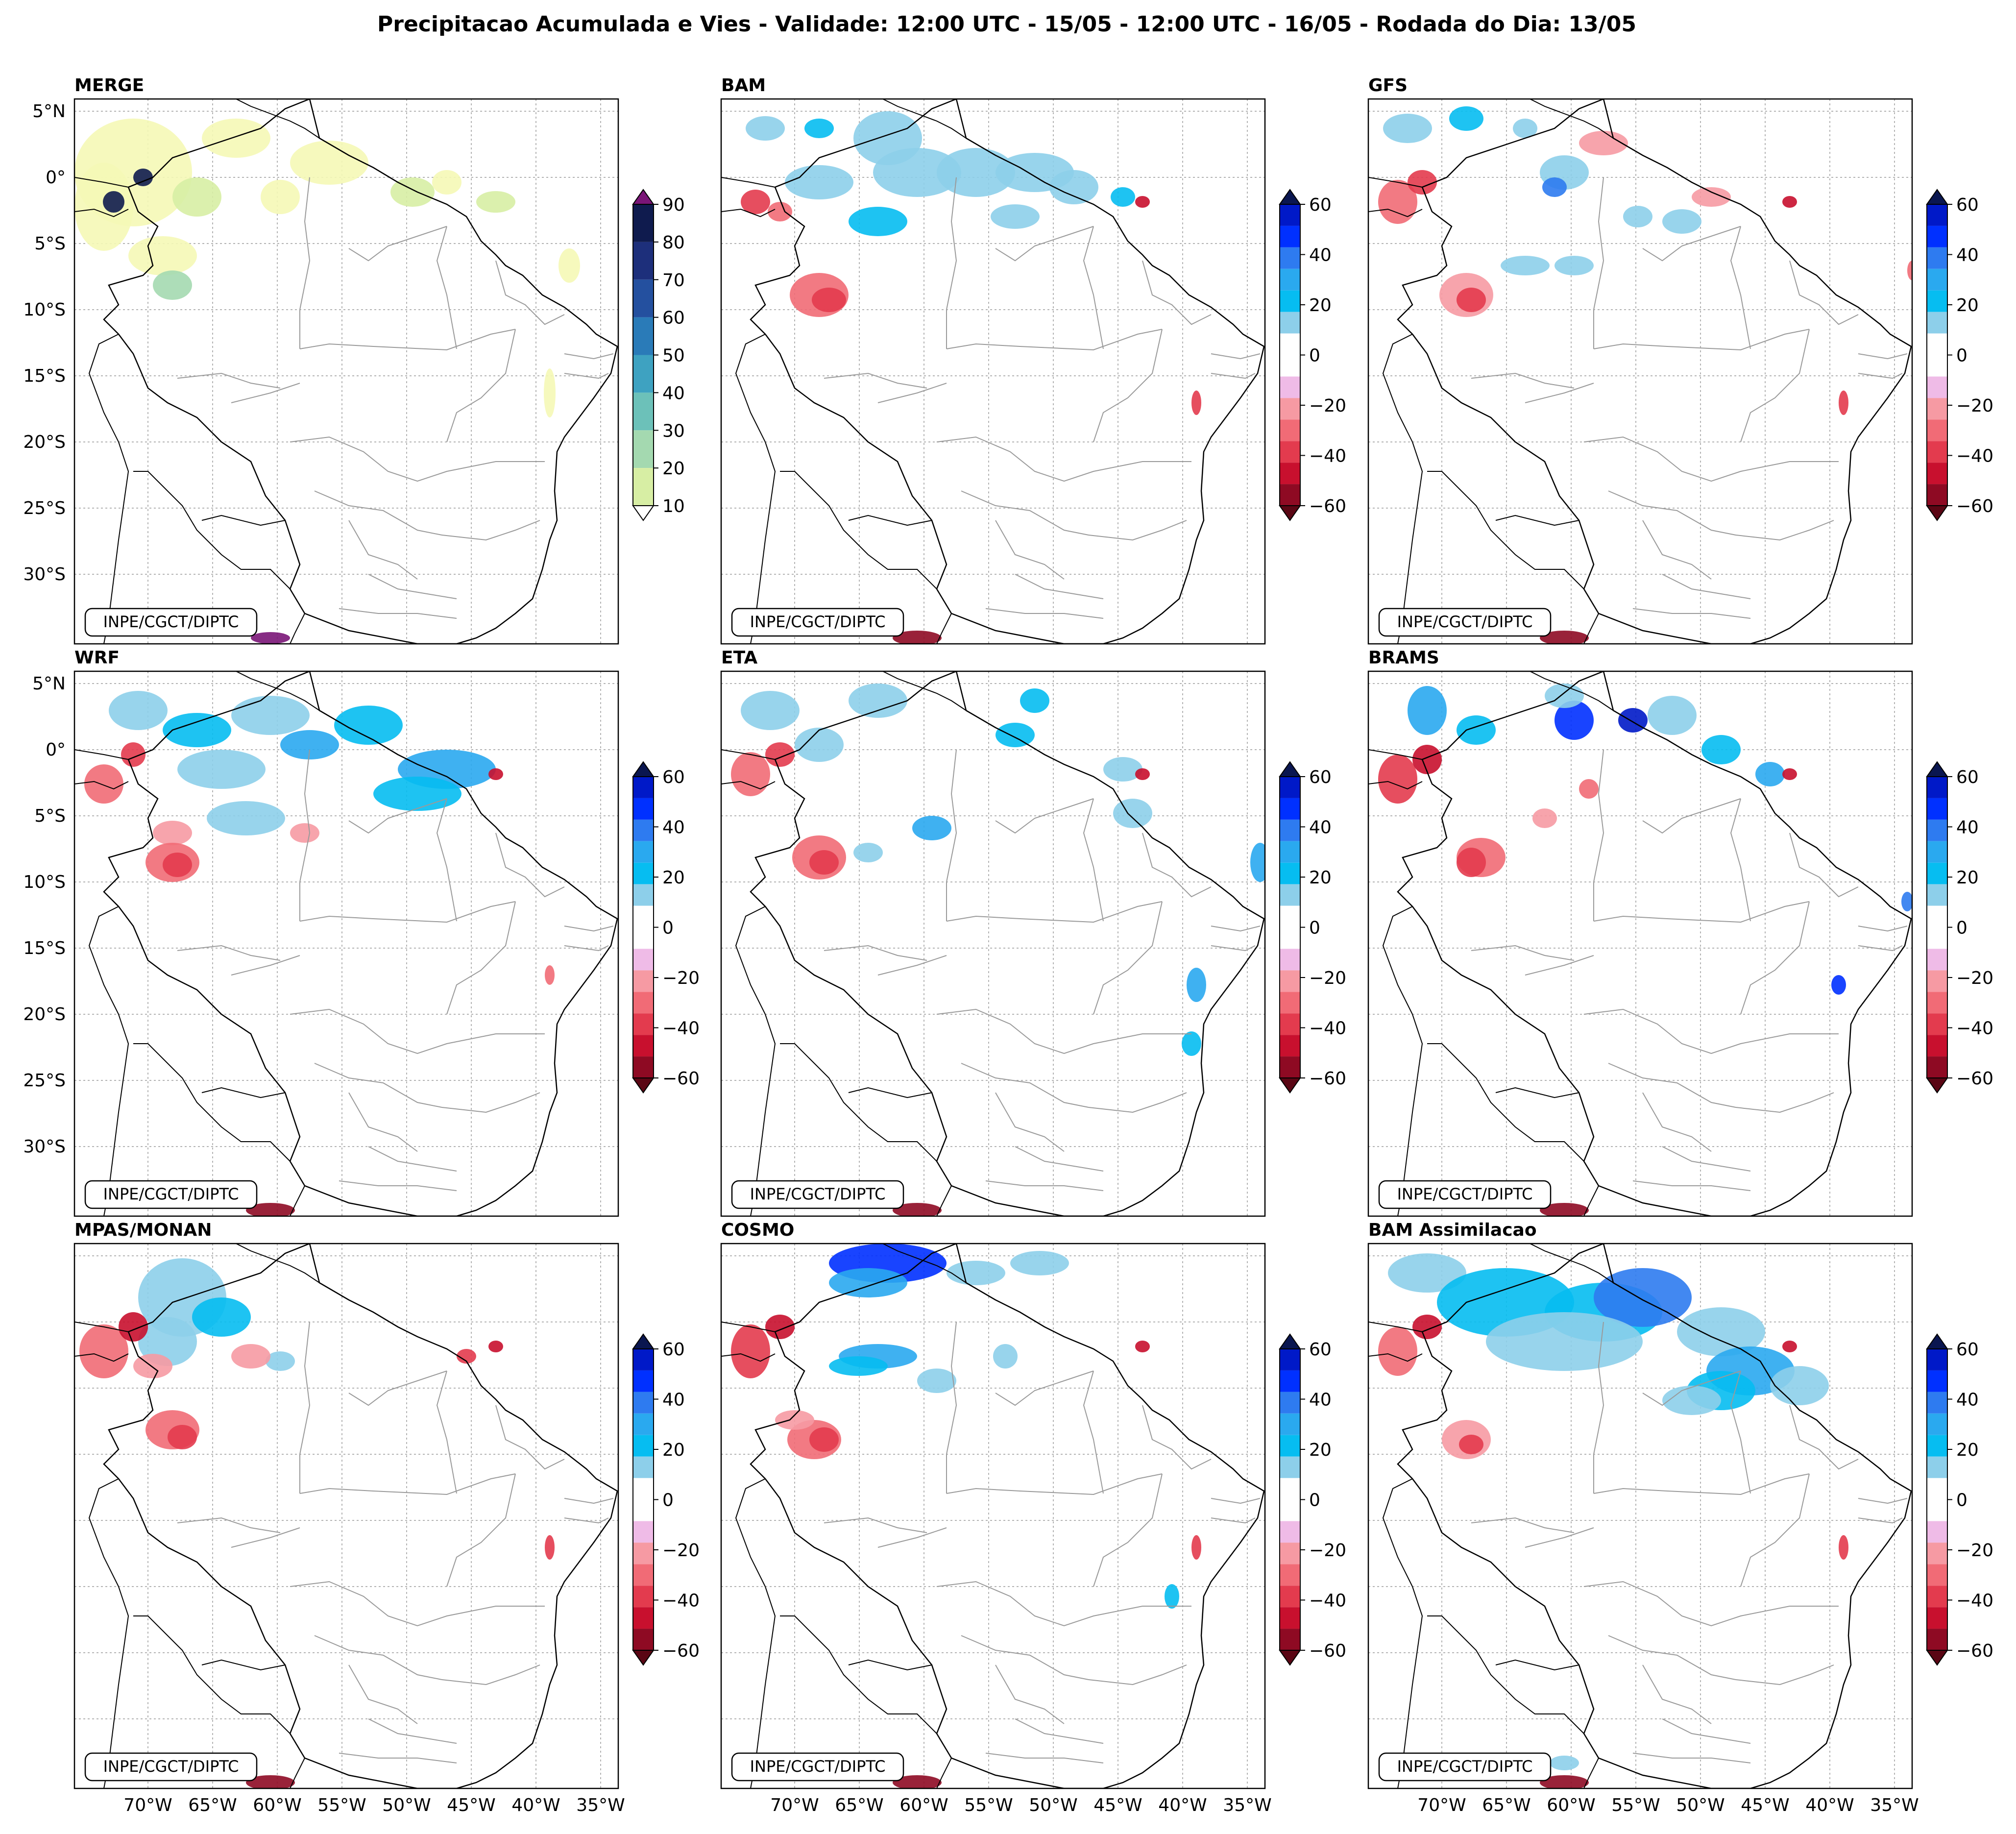 The height and width of the screenshot is (1834, 2016). What do you see at coordinates (1571, 1805) in the screenshot?
I see `lon-tick-label: 60°W` at bounding box center [1571, 1805].